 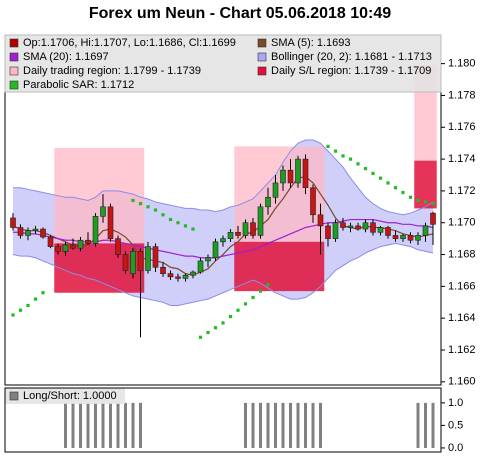 I want to click on y-tick-label: 1.162, so click(x=462, y=350).